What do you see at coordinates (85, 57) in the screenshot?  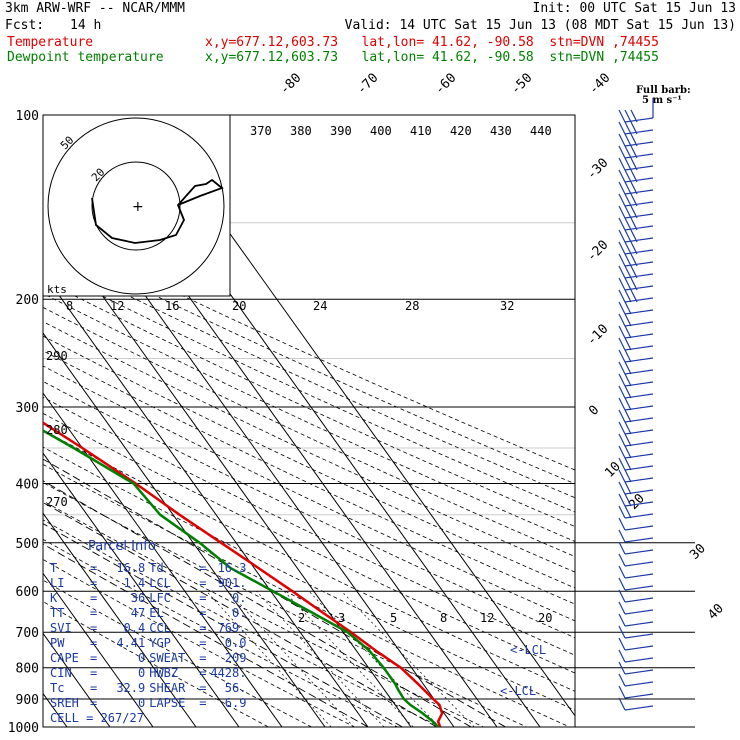 I see `dewpoint-legend: Dewpoint temperature` at bounding box center [85, 57].